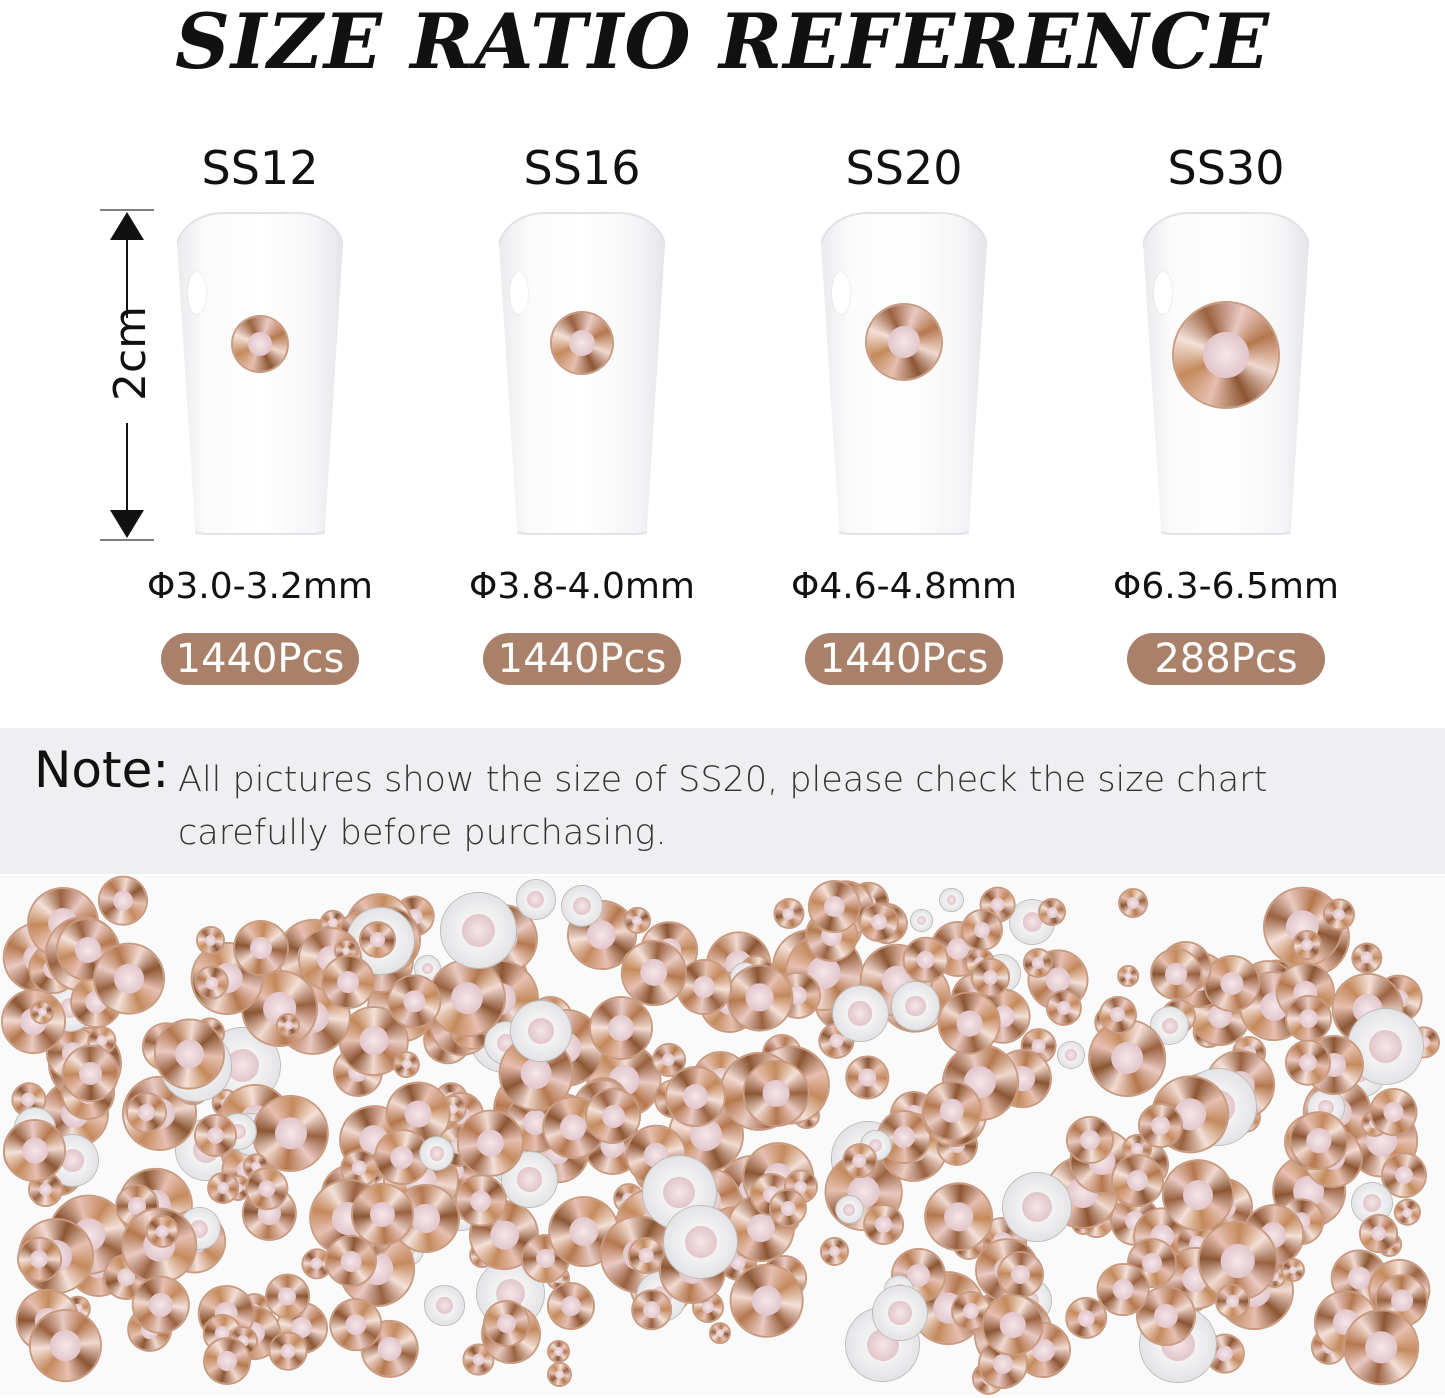  I want to click on rhinestone-ss30, so click(1226, 355).